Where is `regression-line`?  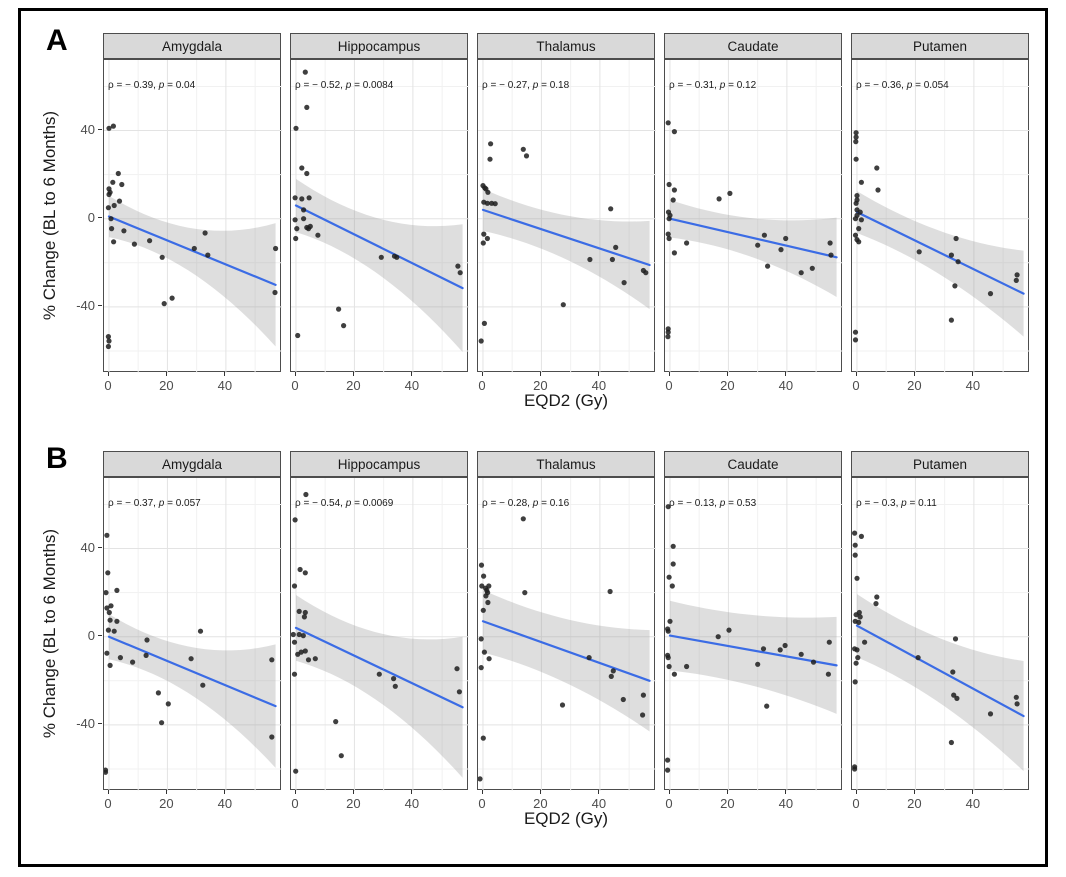 regression-line is located at coordinates (379, 667).